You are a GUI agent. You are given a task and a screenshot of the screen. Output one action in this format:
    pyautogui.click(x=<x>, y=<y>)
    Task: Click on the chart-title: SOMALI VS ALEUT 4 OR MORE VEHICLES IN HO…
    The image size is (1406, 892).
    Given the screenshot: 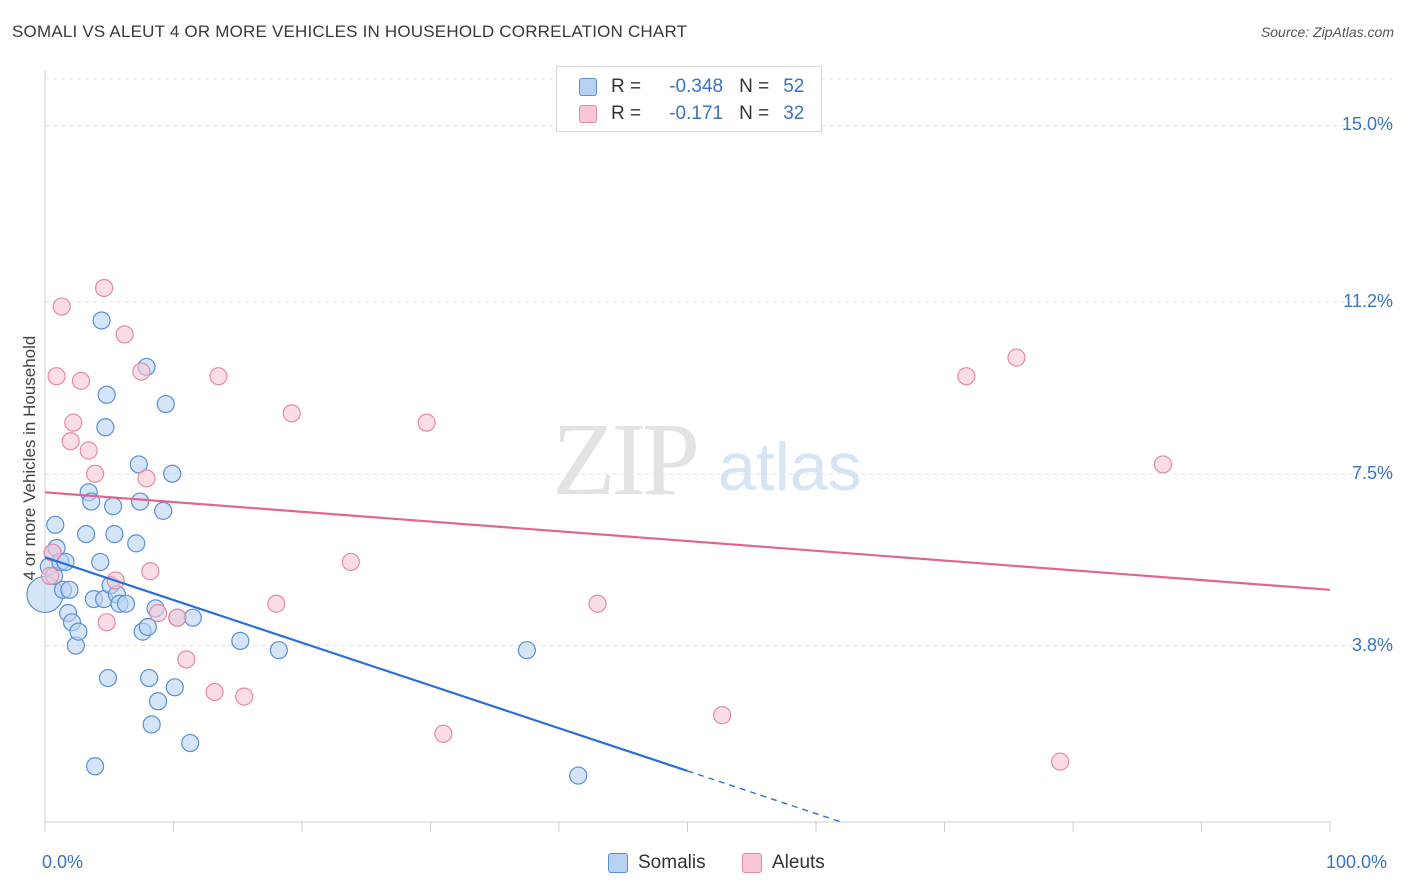 What is the action you would take?
    pyautogui.click(x=350, y=31)
    